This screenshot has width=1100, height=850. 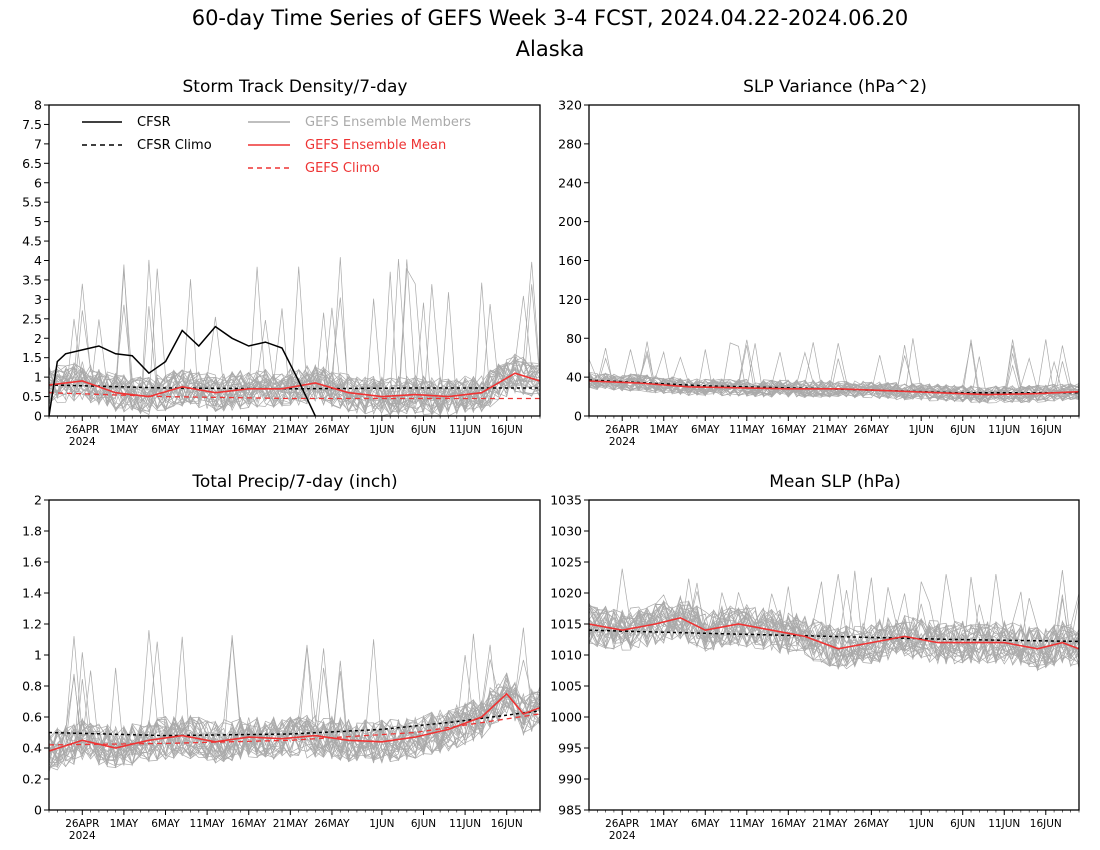 What do you see at coordinates (566, 531) in the screenshot?
I see `y-tick-label: 1030` at bounding box center [566, 531].